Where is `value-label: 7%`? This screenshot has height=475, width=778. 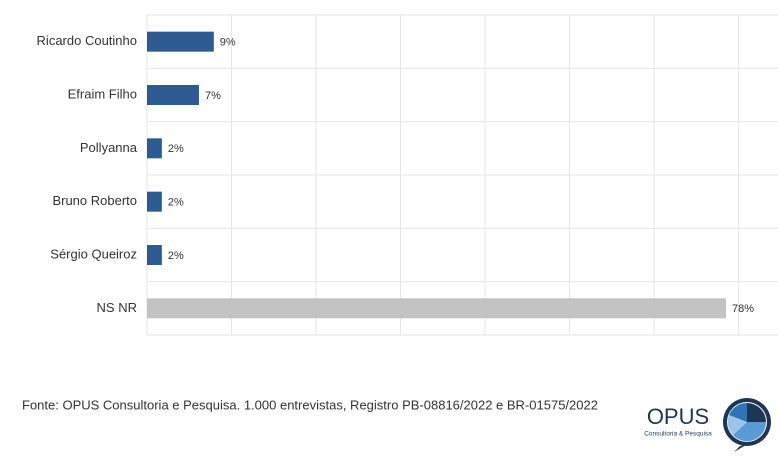 value-label: 7% is located at coordinates (213, 96).